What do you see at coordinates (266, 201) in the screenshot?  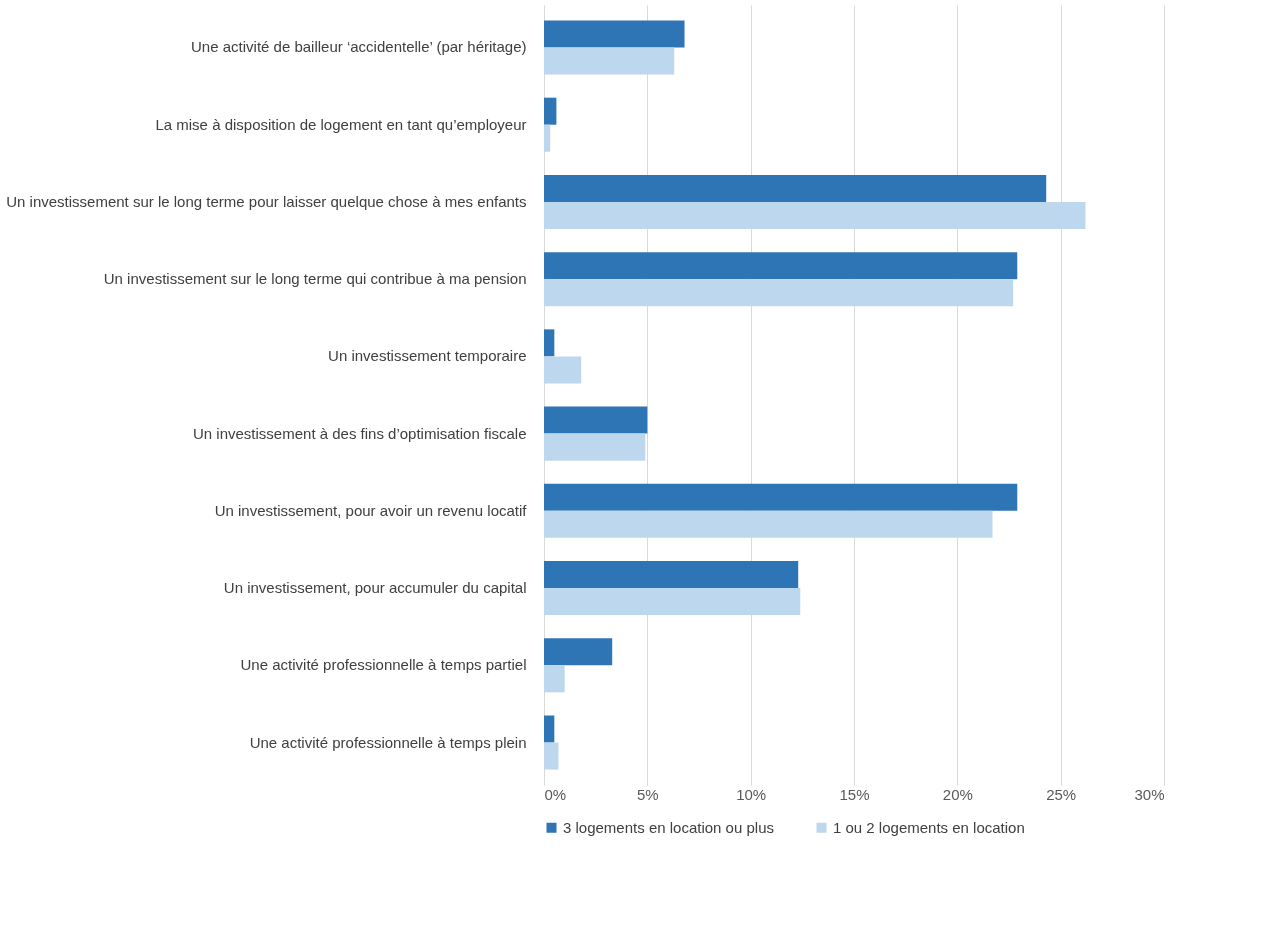 I see `y-tick-label: Un investissement sur le long terme pour laisser quelque chose à mes enfants` at bounding box center [266, 201].